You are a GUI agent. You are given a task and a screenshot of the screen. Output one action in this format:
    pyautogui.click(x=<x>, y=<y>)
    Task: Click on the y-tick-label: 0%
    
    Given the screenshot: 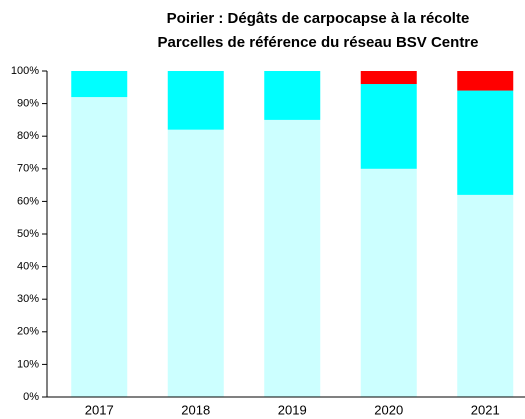 What is the action you would take?
    pyautogui.click(x=31, y=397)
    